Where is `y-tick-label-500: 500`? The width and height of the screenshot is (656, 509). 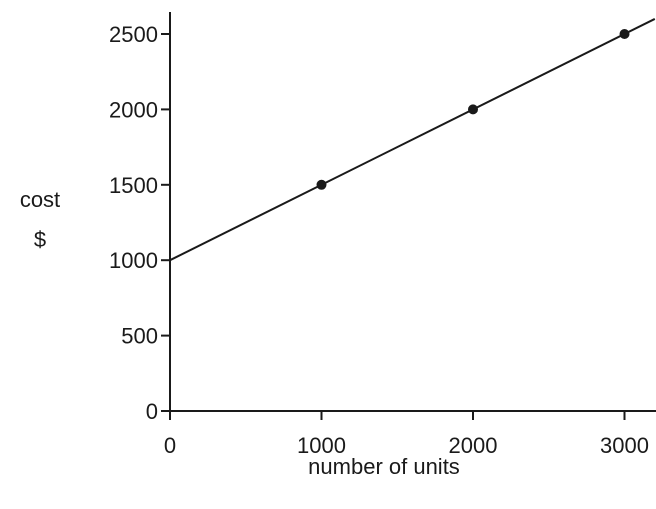 y-tick-label-500: 500 is located at coordinates (139, 336).